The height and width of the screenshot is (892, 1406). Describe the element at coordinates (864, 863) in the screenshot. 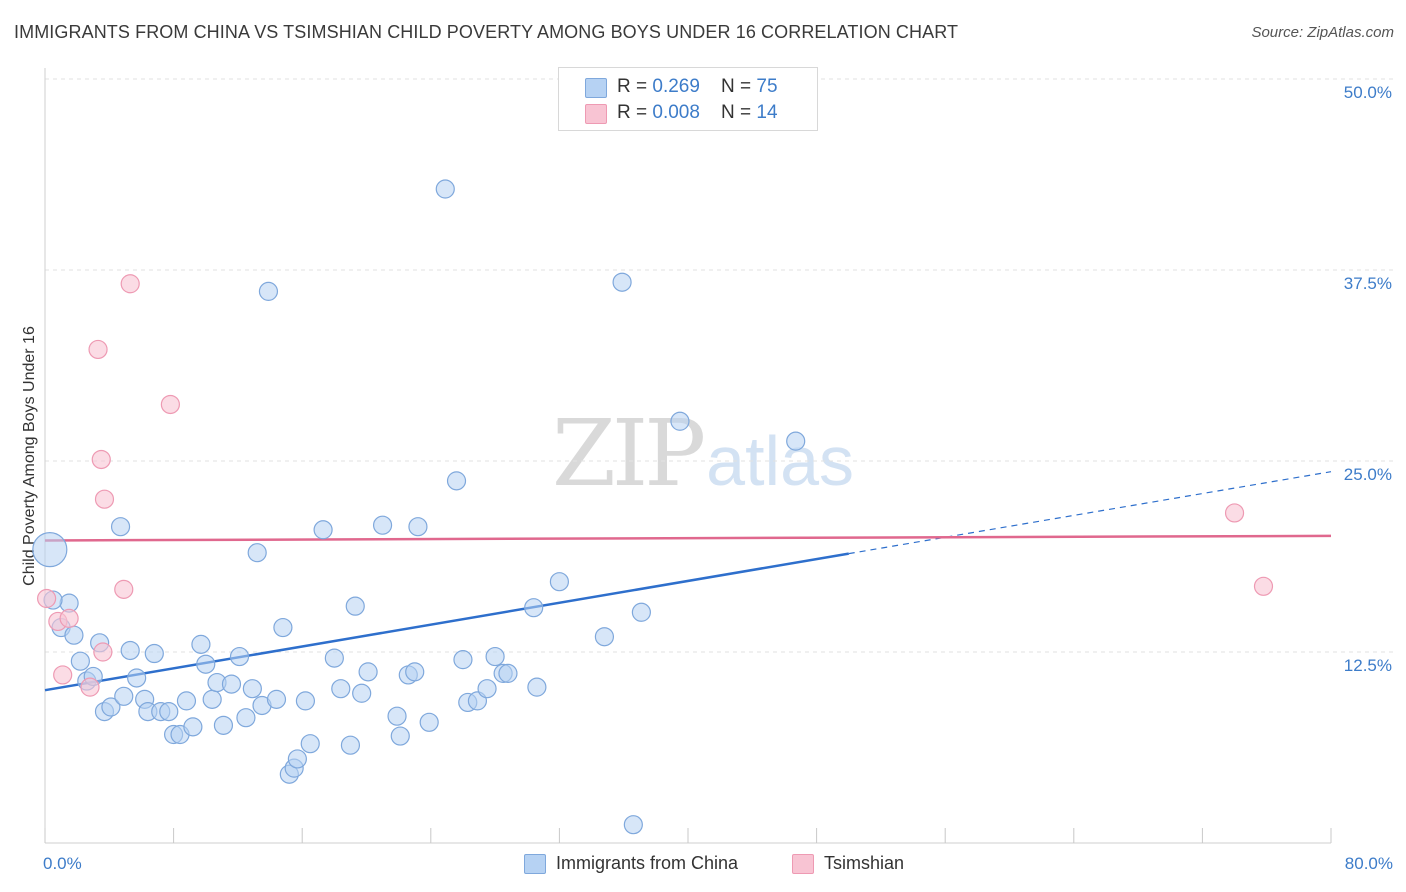

I see `legend-label-tsimshian: Tsimshian` at that location.